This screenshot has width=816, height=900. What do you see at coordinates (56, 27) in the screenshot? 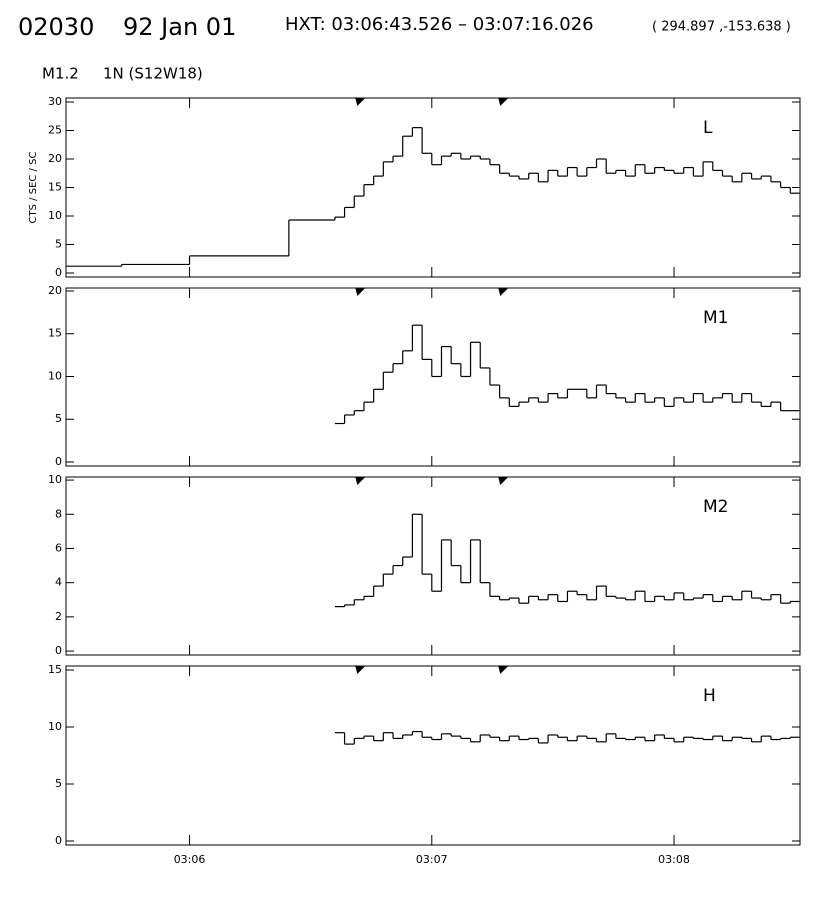
I see `event-id: 02030` at bounding box center [56, 27].